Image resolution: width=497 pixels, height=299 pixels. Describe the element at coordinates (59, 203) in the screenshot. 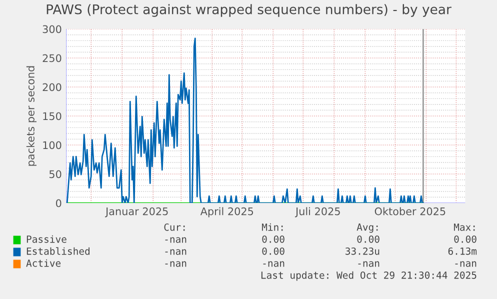

I see `y-tick-label: 0` at that location.